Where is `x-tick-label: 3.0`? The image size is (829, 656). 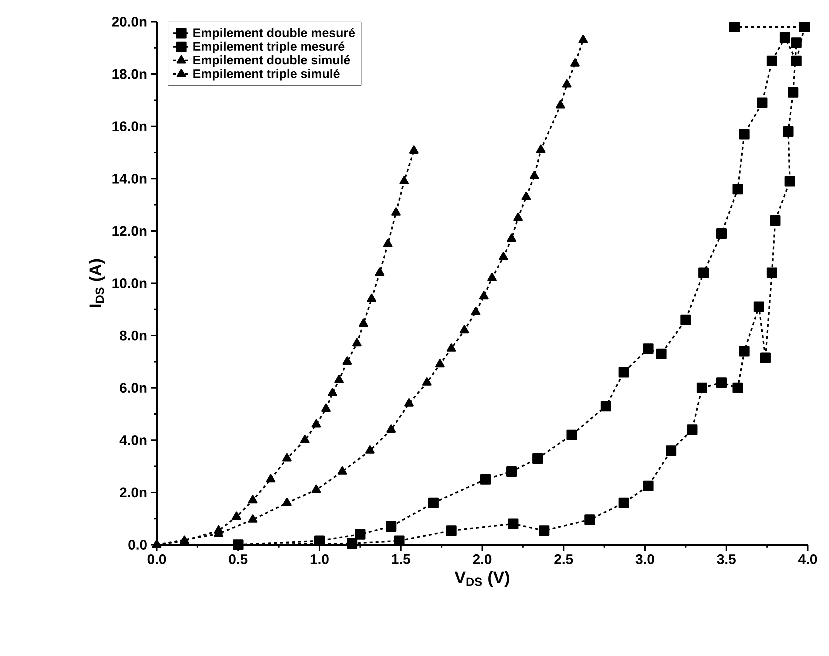 x-tick-label: 3.0 is located at coordinates (645, 559).